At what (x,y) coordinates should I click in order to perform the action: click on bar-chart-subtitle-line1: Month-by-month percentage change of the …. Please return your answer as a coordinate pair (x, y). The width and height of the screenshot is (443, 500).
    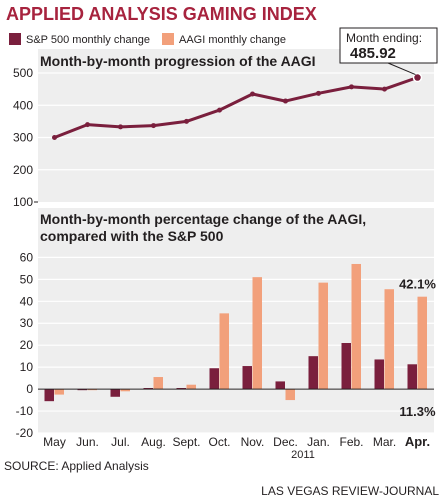
    Looking at the image, I should click on (203, 219).